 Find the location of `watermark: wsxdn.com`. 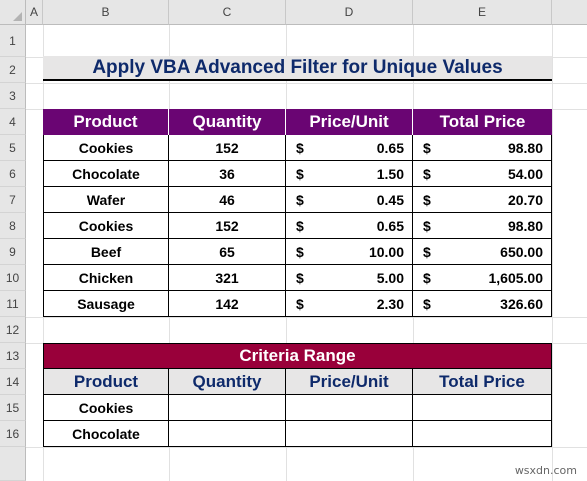

watermark: wsxdn.com is located at coordinates (545, 470).